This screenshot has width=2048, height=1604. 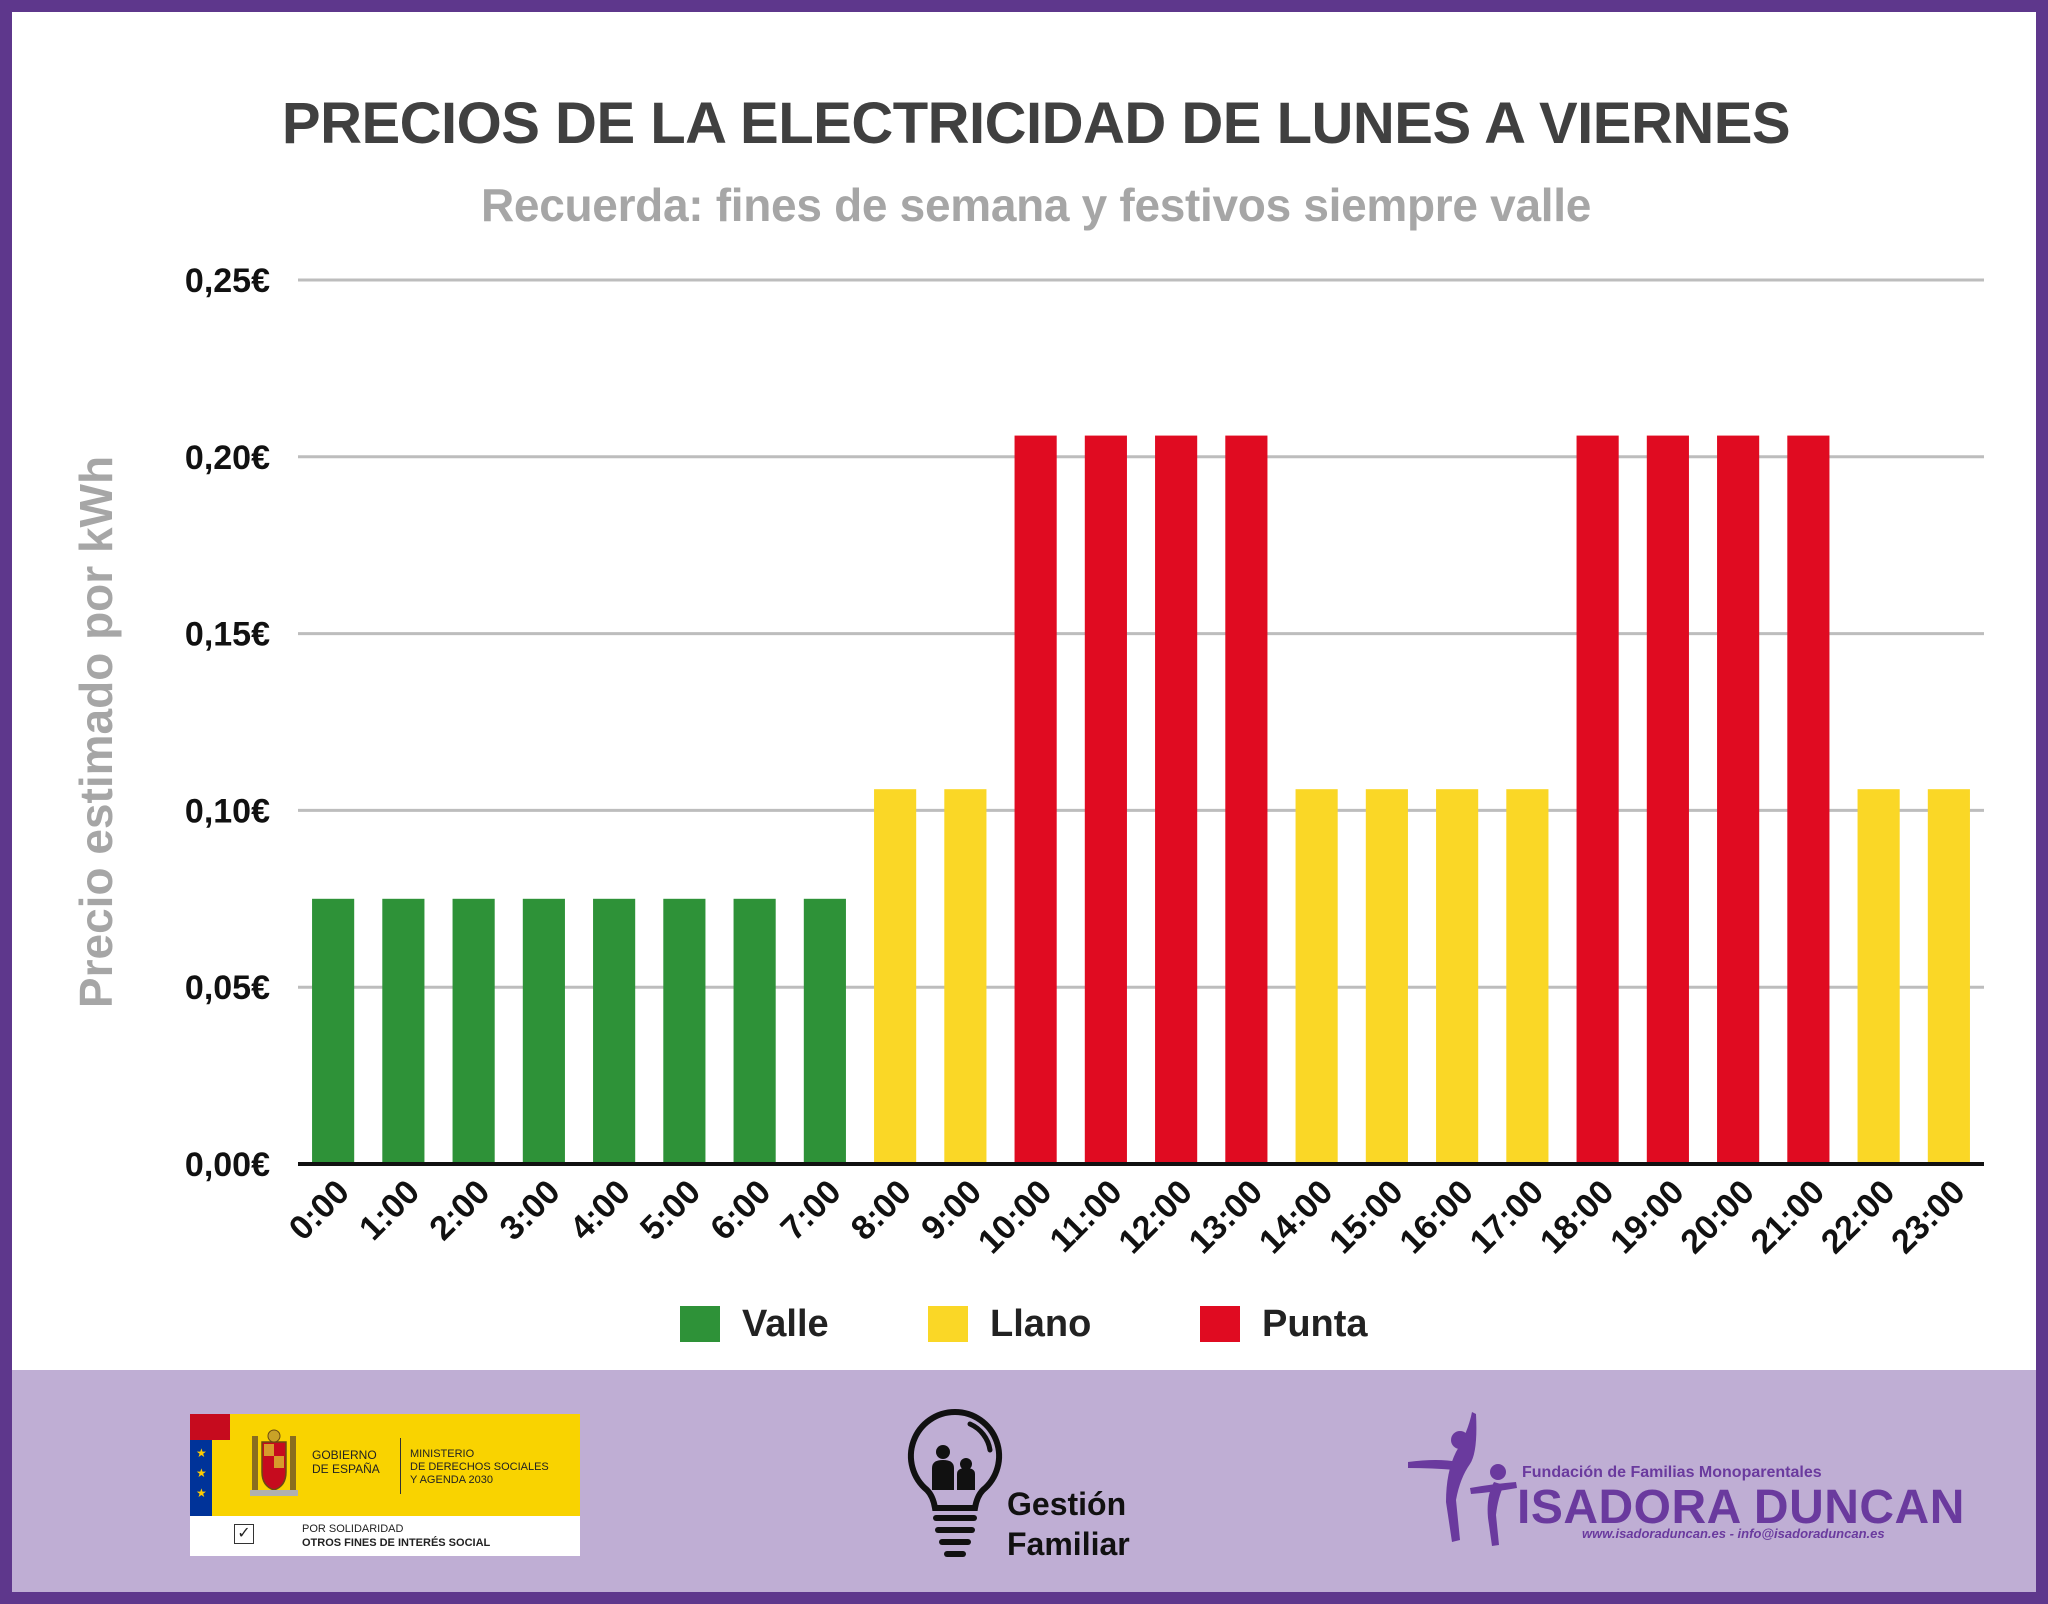 I want to click on y-tick-label: 0,10€, so click(x=227, y=811).